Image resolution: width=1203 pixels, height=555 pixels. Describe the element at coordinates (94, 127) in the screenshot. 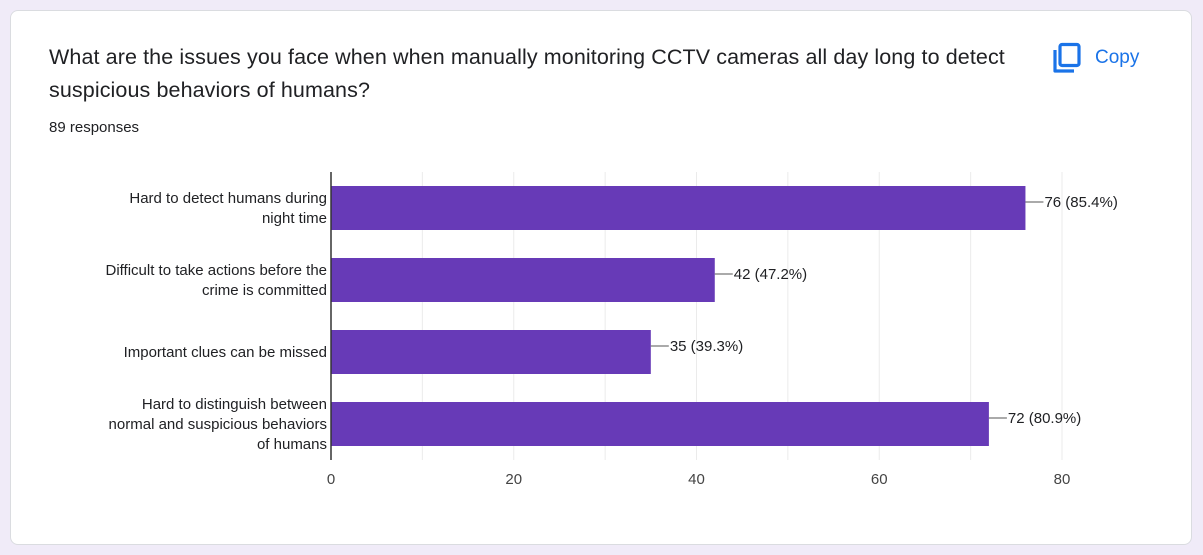

I see `response-count: 89 responses` at that location.